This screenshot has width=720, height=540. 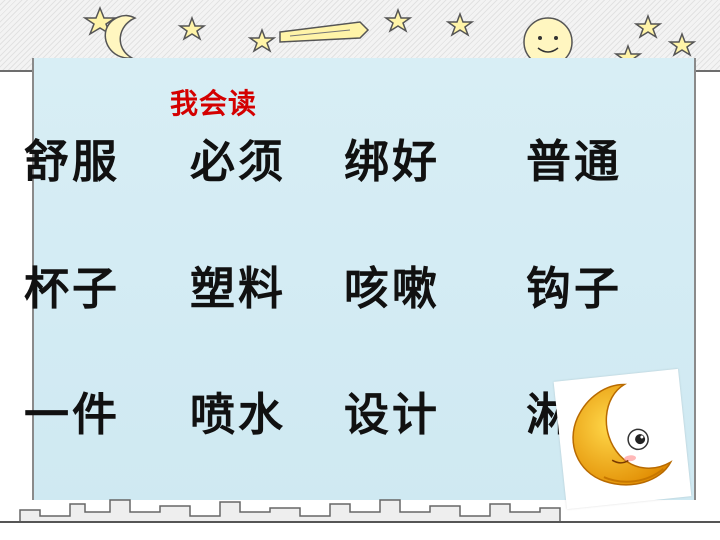 I want to click on word-3-1: 一件, so click(x=72, y=414).